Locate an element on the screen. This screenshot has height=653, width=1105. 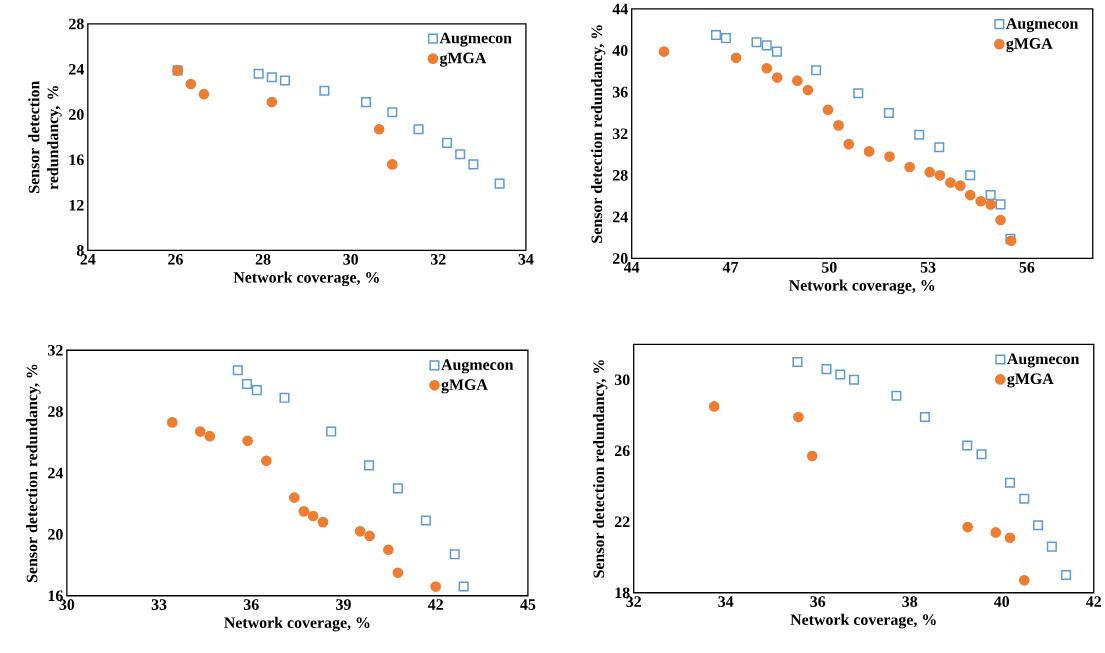
x-tick-label: 32 is located at coordinates (438, 259).